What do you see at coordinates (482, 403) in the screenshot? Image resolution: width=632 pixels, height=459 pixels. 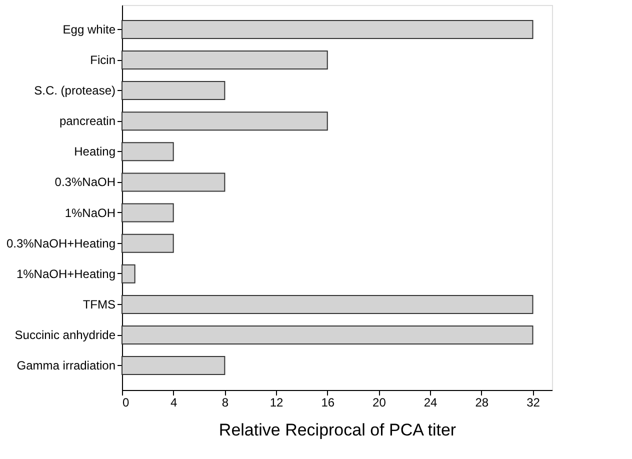 I see `x-tick-label: 28` at bounding box center [482, 403].